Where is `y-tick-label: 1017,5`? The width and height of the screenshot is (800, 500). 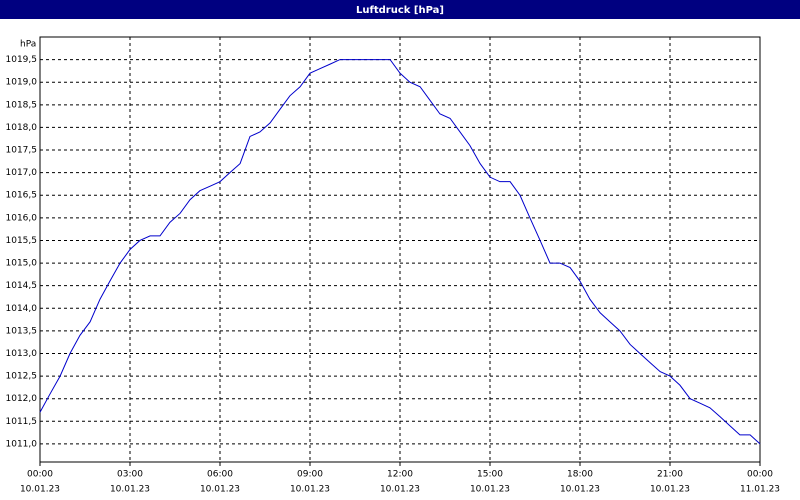 y-tick-label: 1017,5 is located at coordinates (22, 151).